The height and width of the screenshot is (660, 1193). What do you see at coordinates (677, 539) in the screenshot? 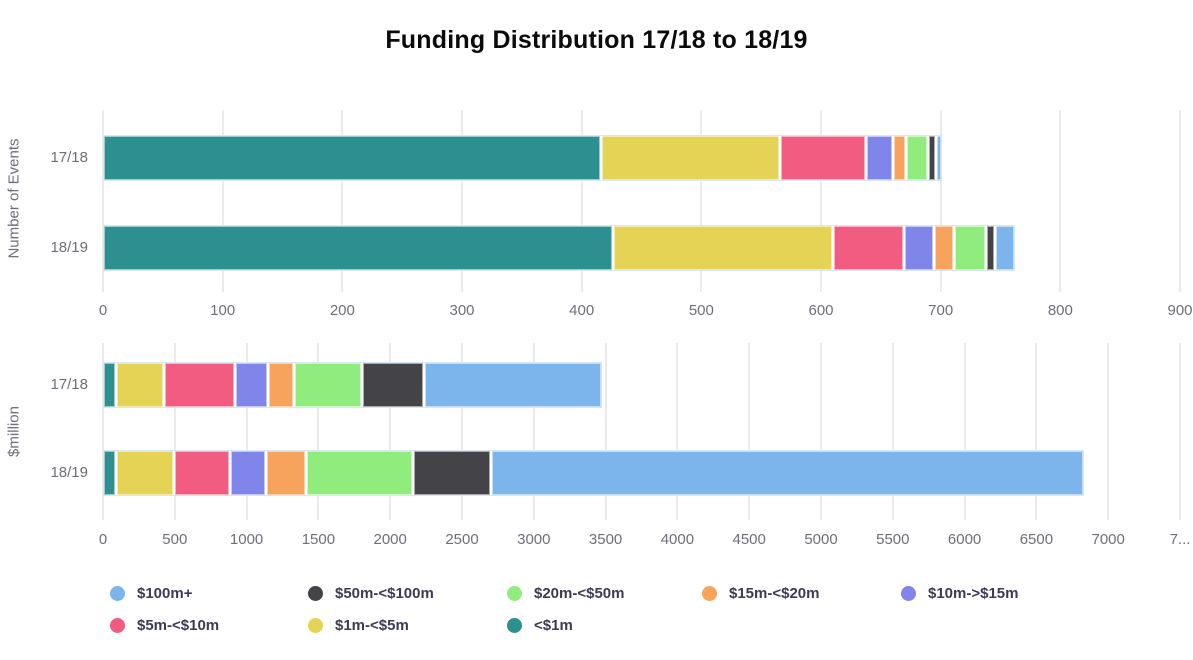
I see `x-tick-label: 4000` at bounding box center [677, 539].